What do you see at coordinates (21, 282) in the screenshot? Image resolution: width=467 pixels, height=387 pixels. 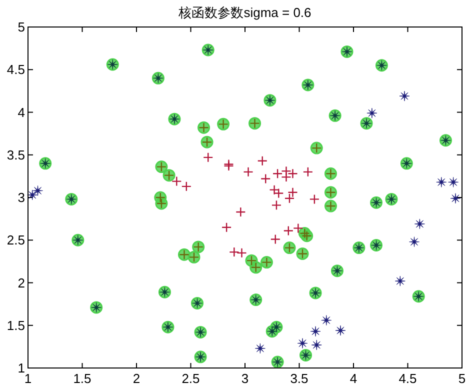 I see `y-tick-label: 2` at bounding box center [21, 282].